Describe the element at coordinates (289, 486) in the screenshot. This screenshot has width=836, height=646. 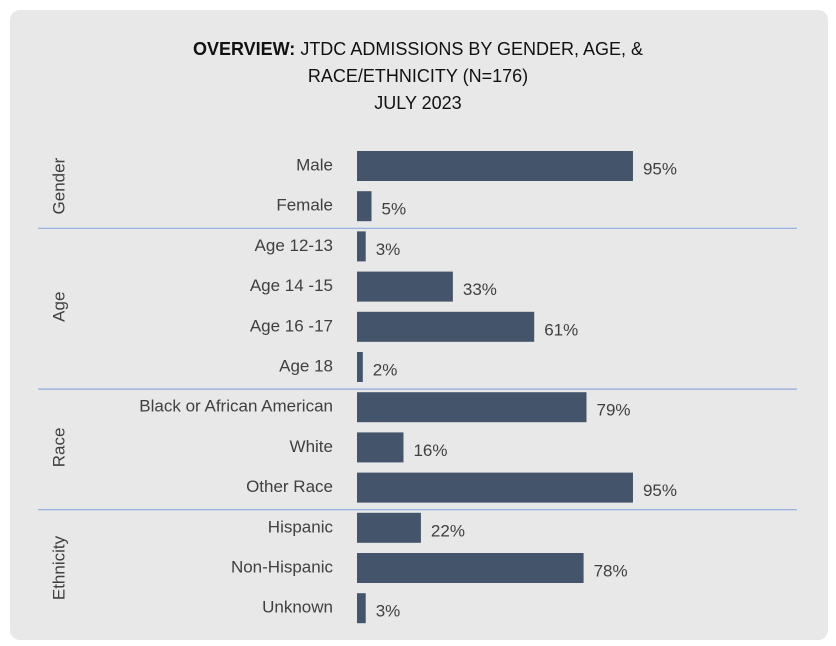
I see `category-label: Other Race` at that location.